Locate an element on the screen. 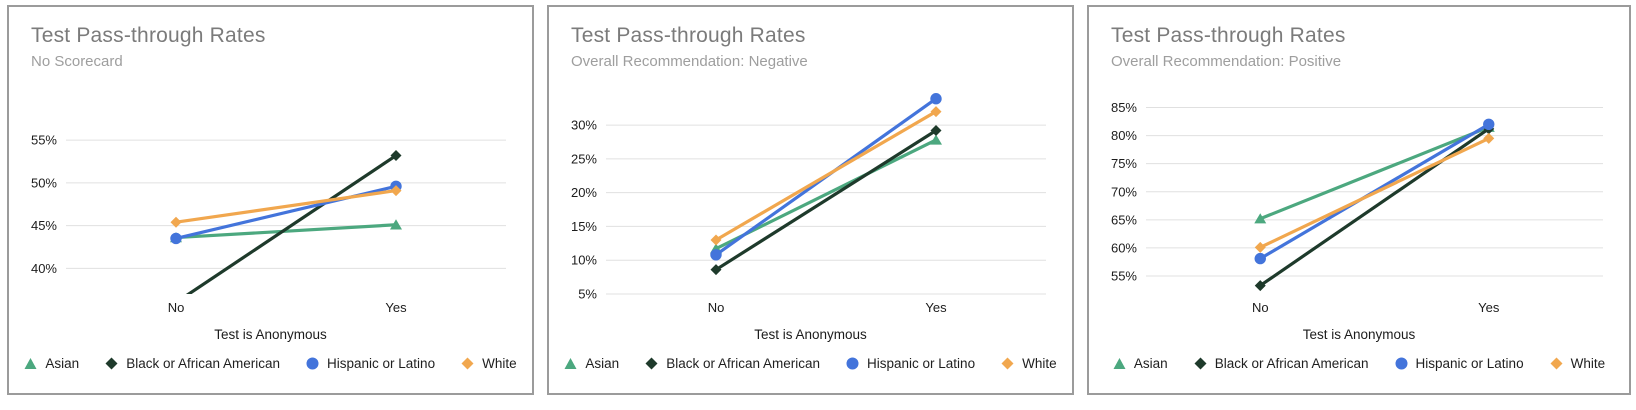 This screenshot has height=410, width=1636. y-tick-label: 10% is located at coordinates (584, 260).